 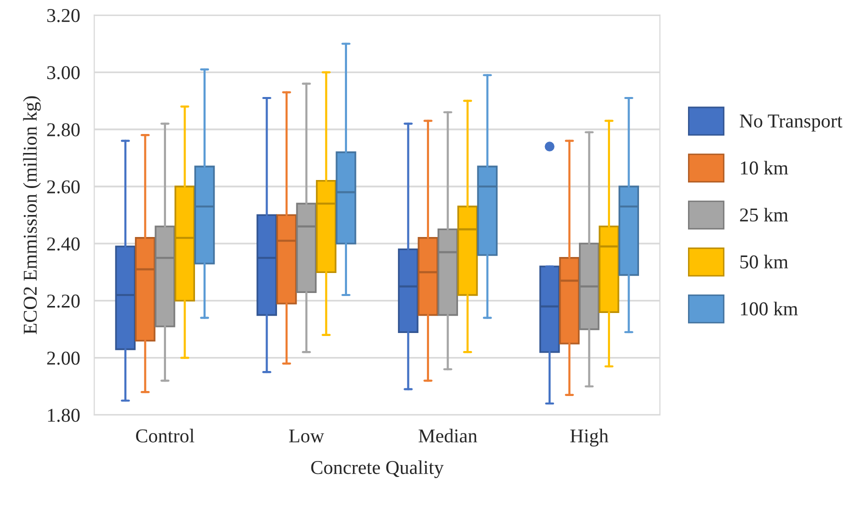 What do you see at coordinates (791, 123) in the screenshot?
I see `legend-label: No Transport` at bounding box center [791, 123].